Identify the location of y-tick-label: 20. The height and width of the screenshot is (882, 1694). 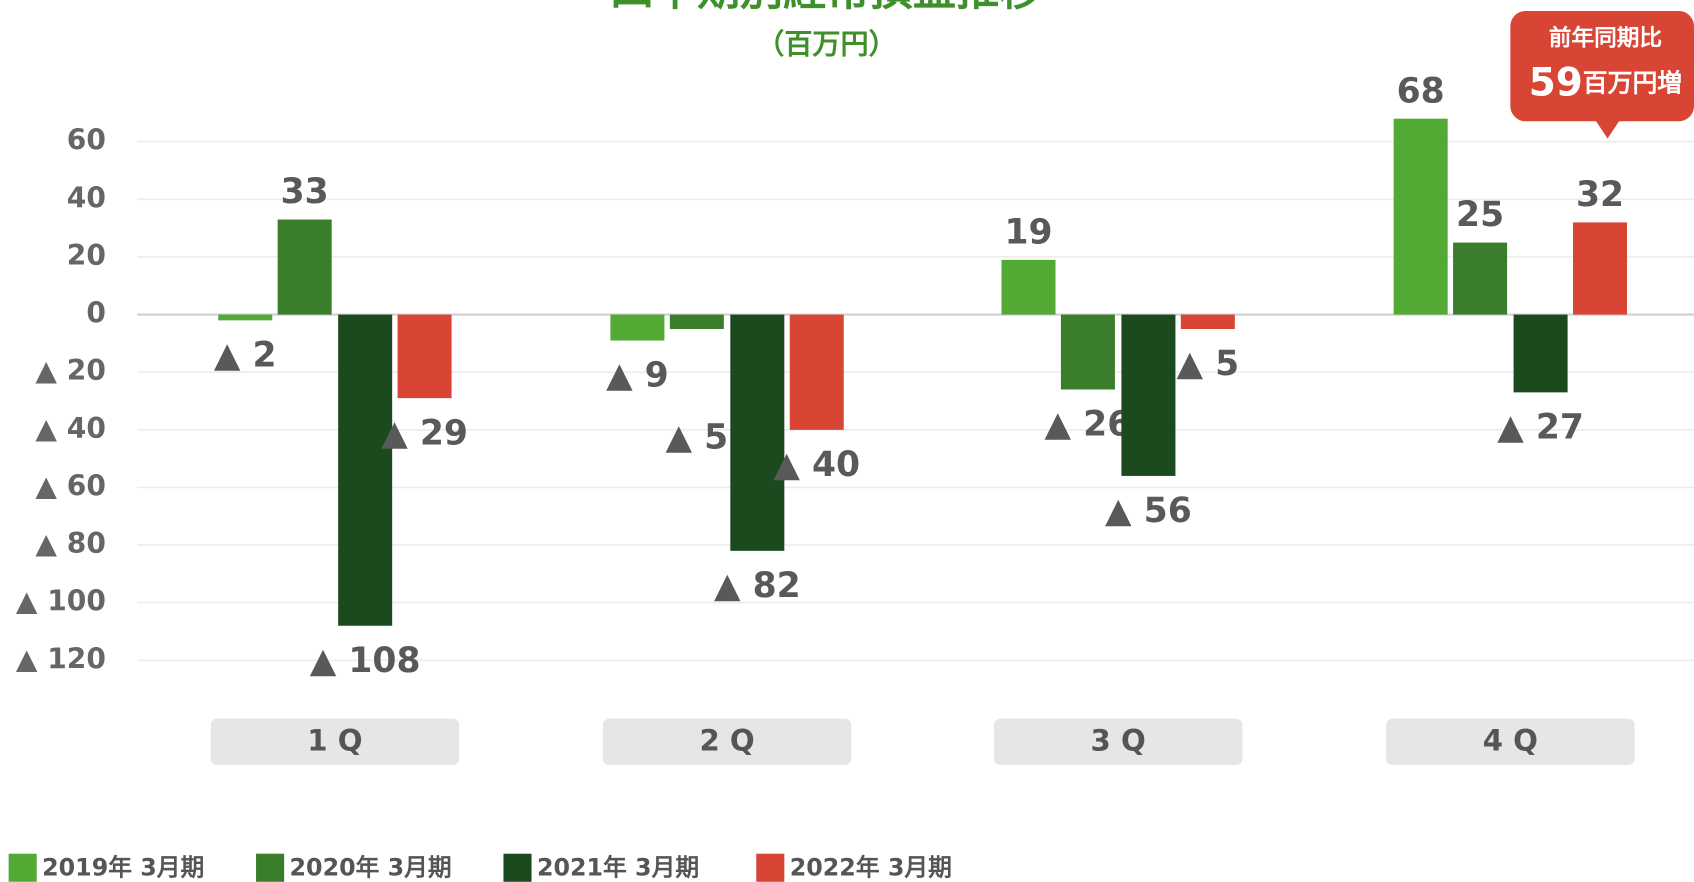
(86, 255).